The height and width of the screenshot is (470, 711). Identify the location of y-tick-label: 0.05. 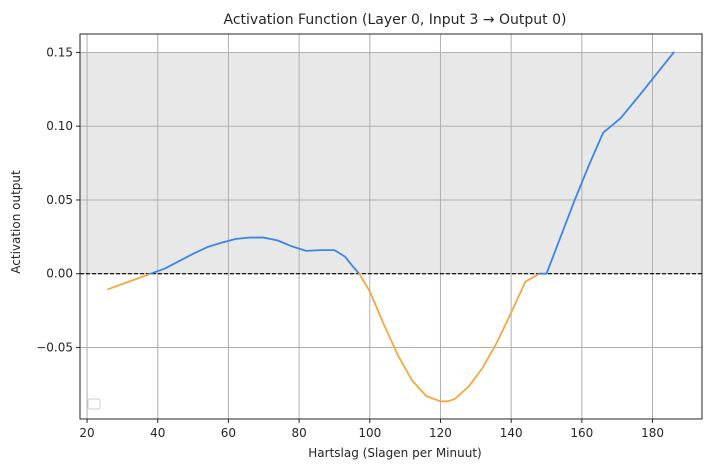
(59, 200).